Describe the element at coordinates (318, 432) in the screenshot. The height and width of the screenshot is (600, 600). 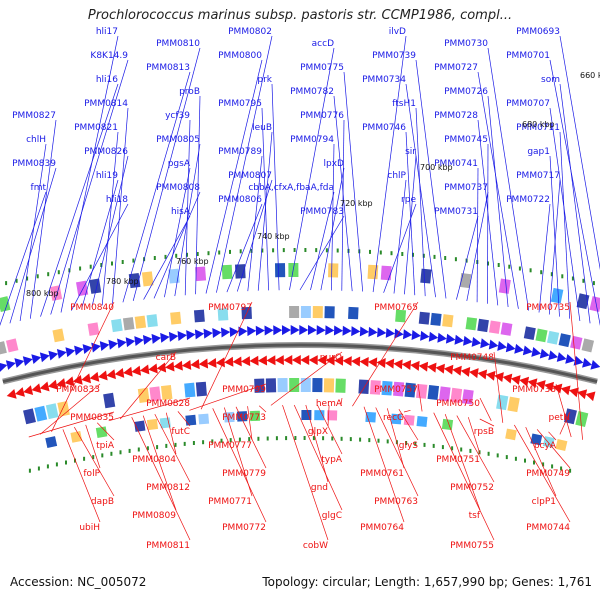
I see `reverse-gene-label: glpX` at that location.